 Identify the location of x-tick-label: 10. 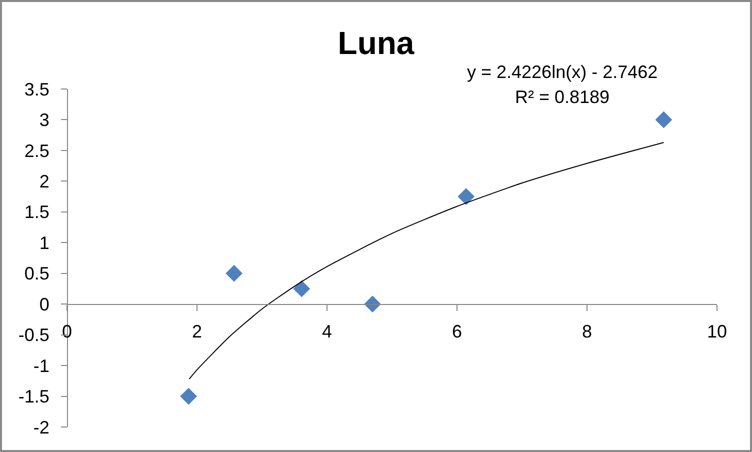
(717, 332).